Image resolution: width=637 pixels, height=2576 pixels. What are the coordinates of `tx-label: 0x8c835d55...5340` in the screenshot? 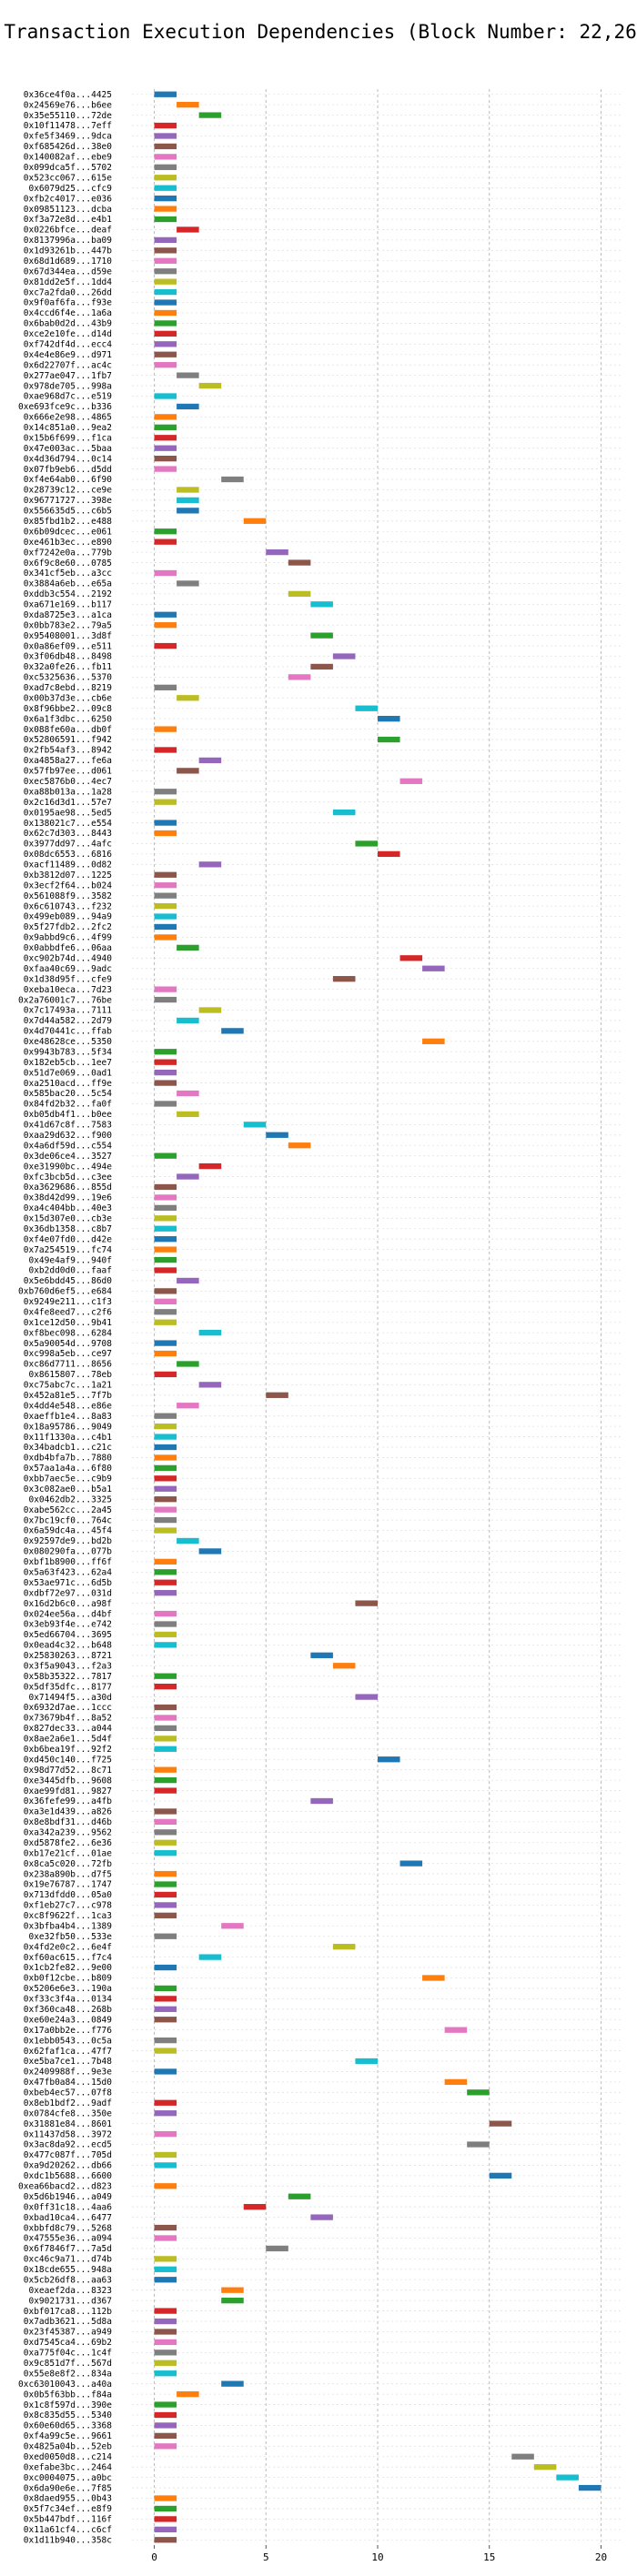 It's located at (69, 2415).